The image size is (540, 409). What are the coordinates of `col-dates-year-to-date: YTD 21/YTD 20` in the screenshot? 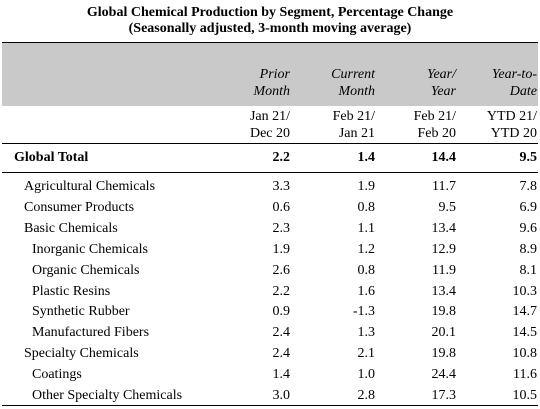 It's located at (511, 125).